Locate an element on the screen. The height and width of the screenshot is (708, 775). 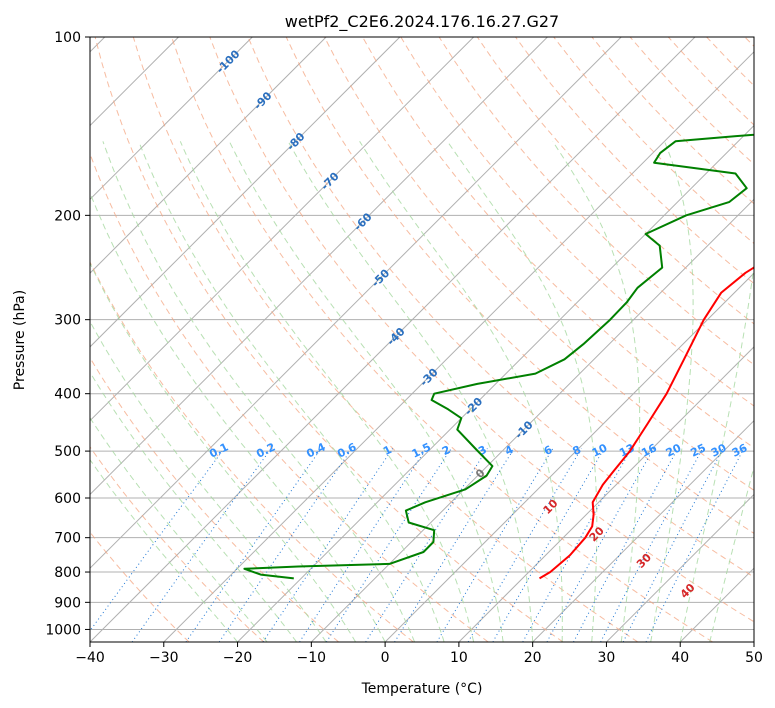
temperature-profile is located at coordinates (646, 423).